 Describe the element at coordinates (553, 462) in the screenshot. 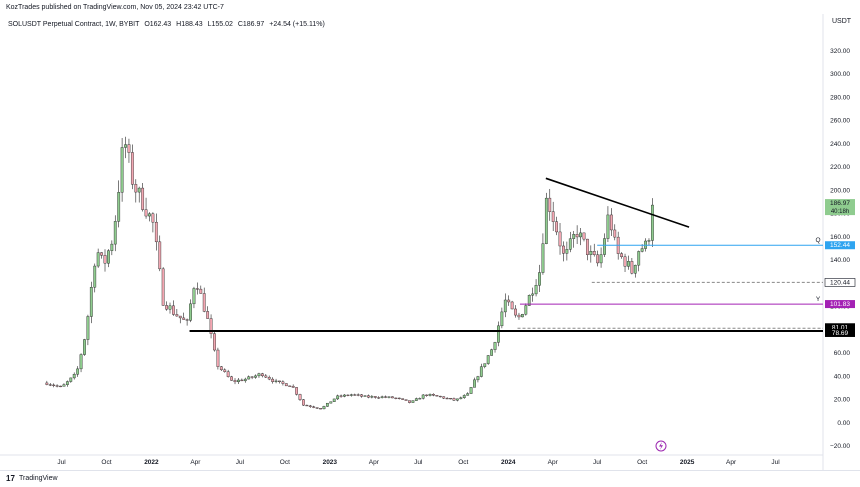

I see `time-tick-label: Apr` at that location.